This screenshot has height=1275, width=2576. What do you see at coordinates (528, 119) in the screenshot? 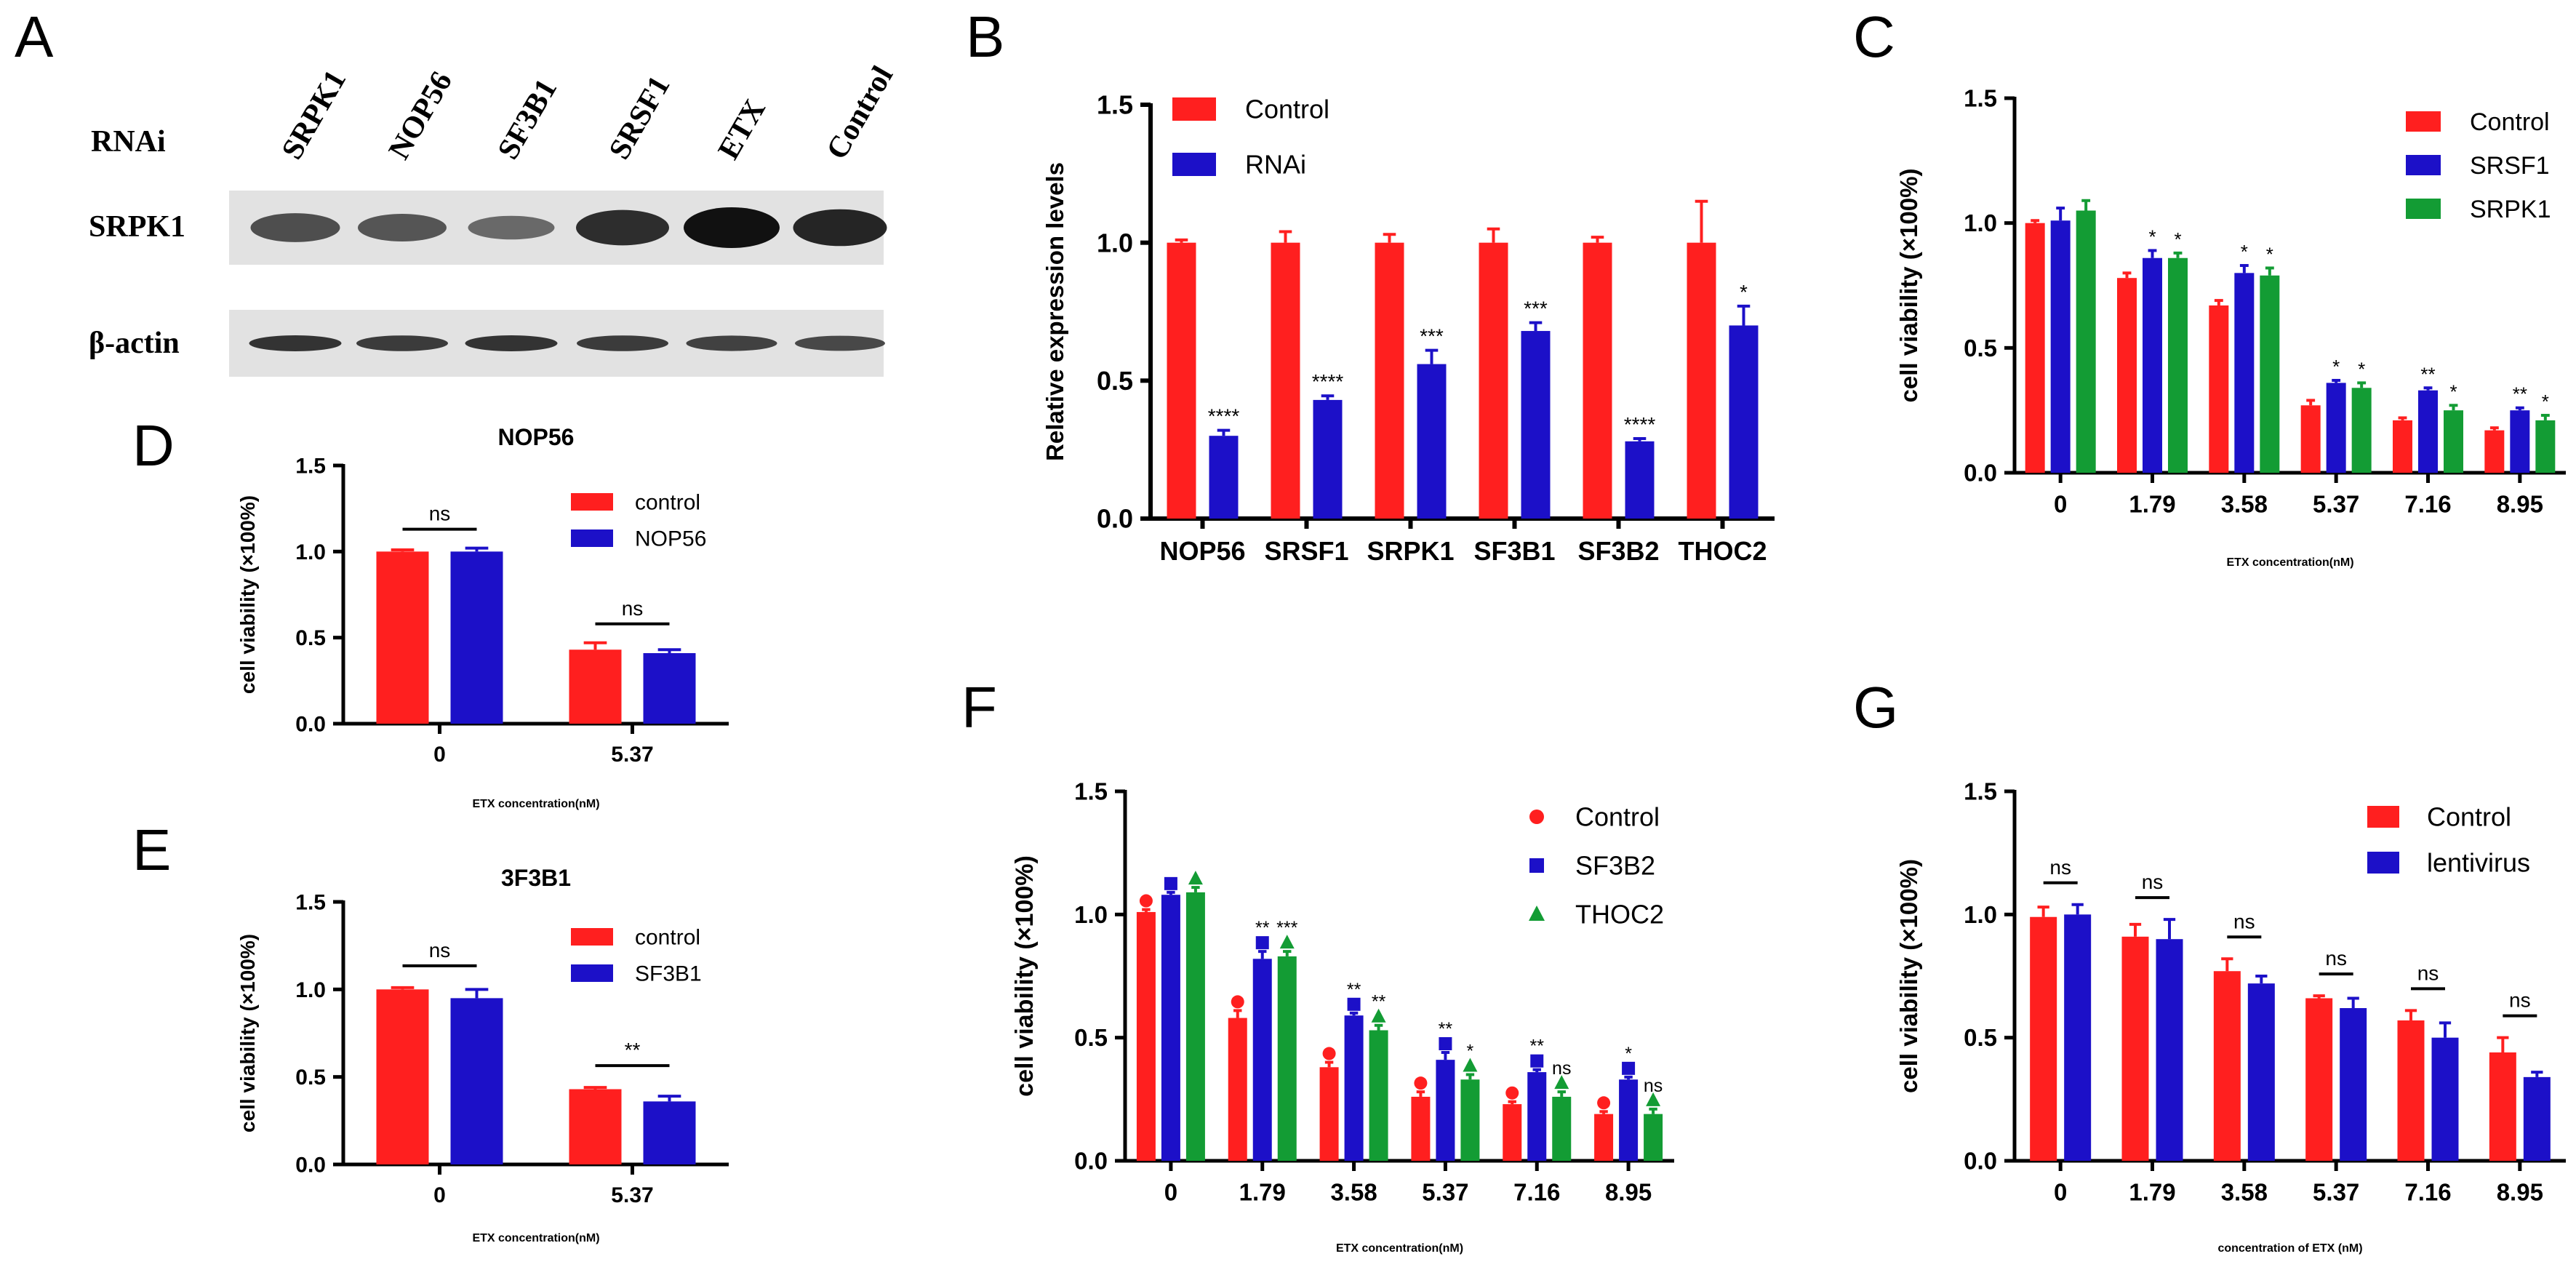
I see `lane-label: SF3B1` at bounding box center [528, 119].